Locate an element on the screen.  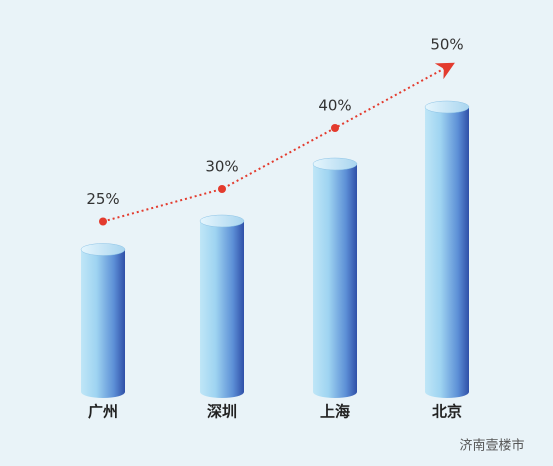
x-tick-label: 广州 is located at coordinates (103, 412).